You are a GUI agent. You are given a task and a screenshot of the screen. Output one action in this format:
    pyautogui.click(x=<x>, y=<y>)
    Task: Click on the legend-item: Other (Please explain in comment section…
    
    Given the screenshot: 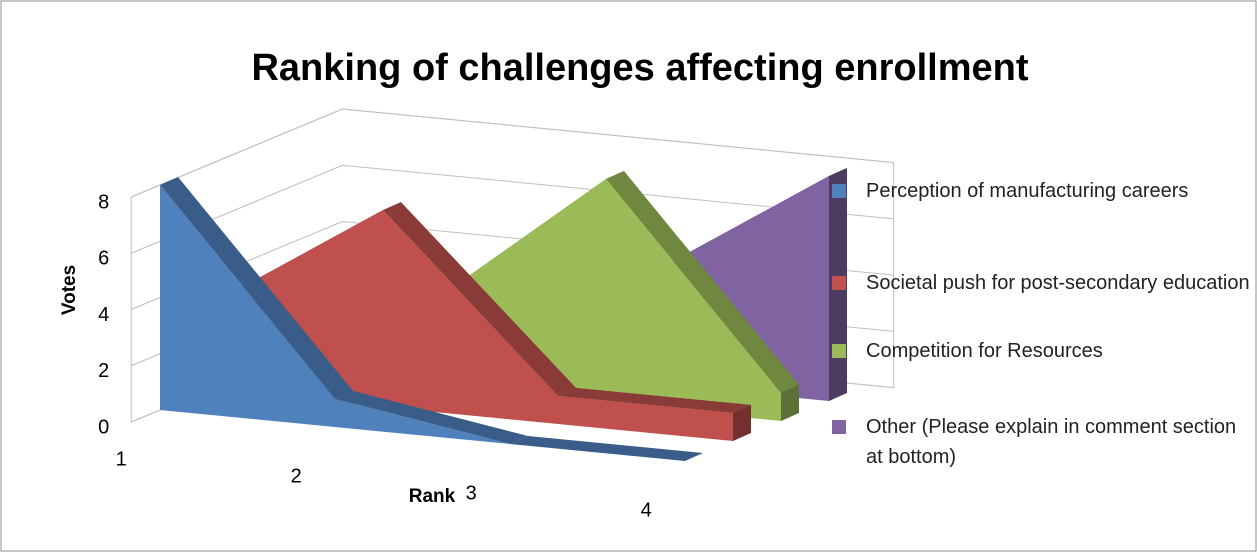 What is the action you would take?
    pyautogui.click(x=1044, y=442)
    